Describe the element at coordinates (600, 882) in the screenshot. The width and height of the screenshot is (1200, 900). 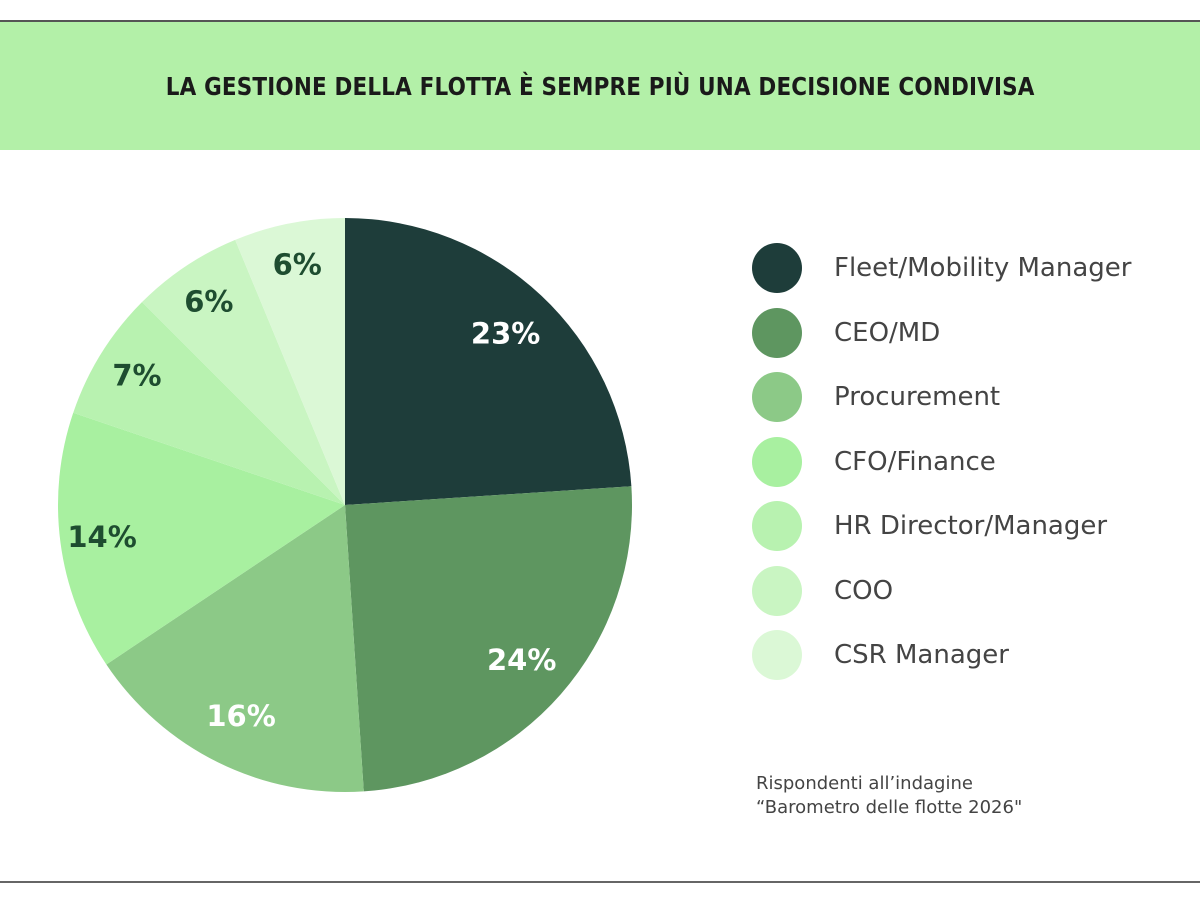
I see `bottom-divider` at that location.